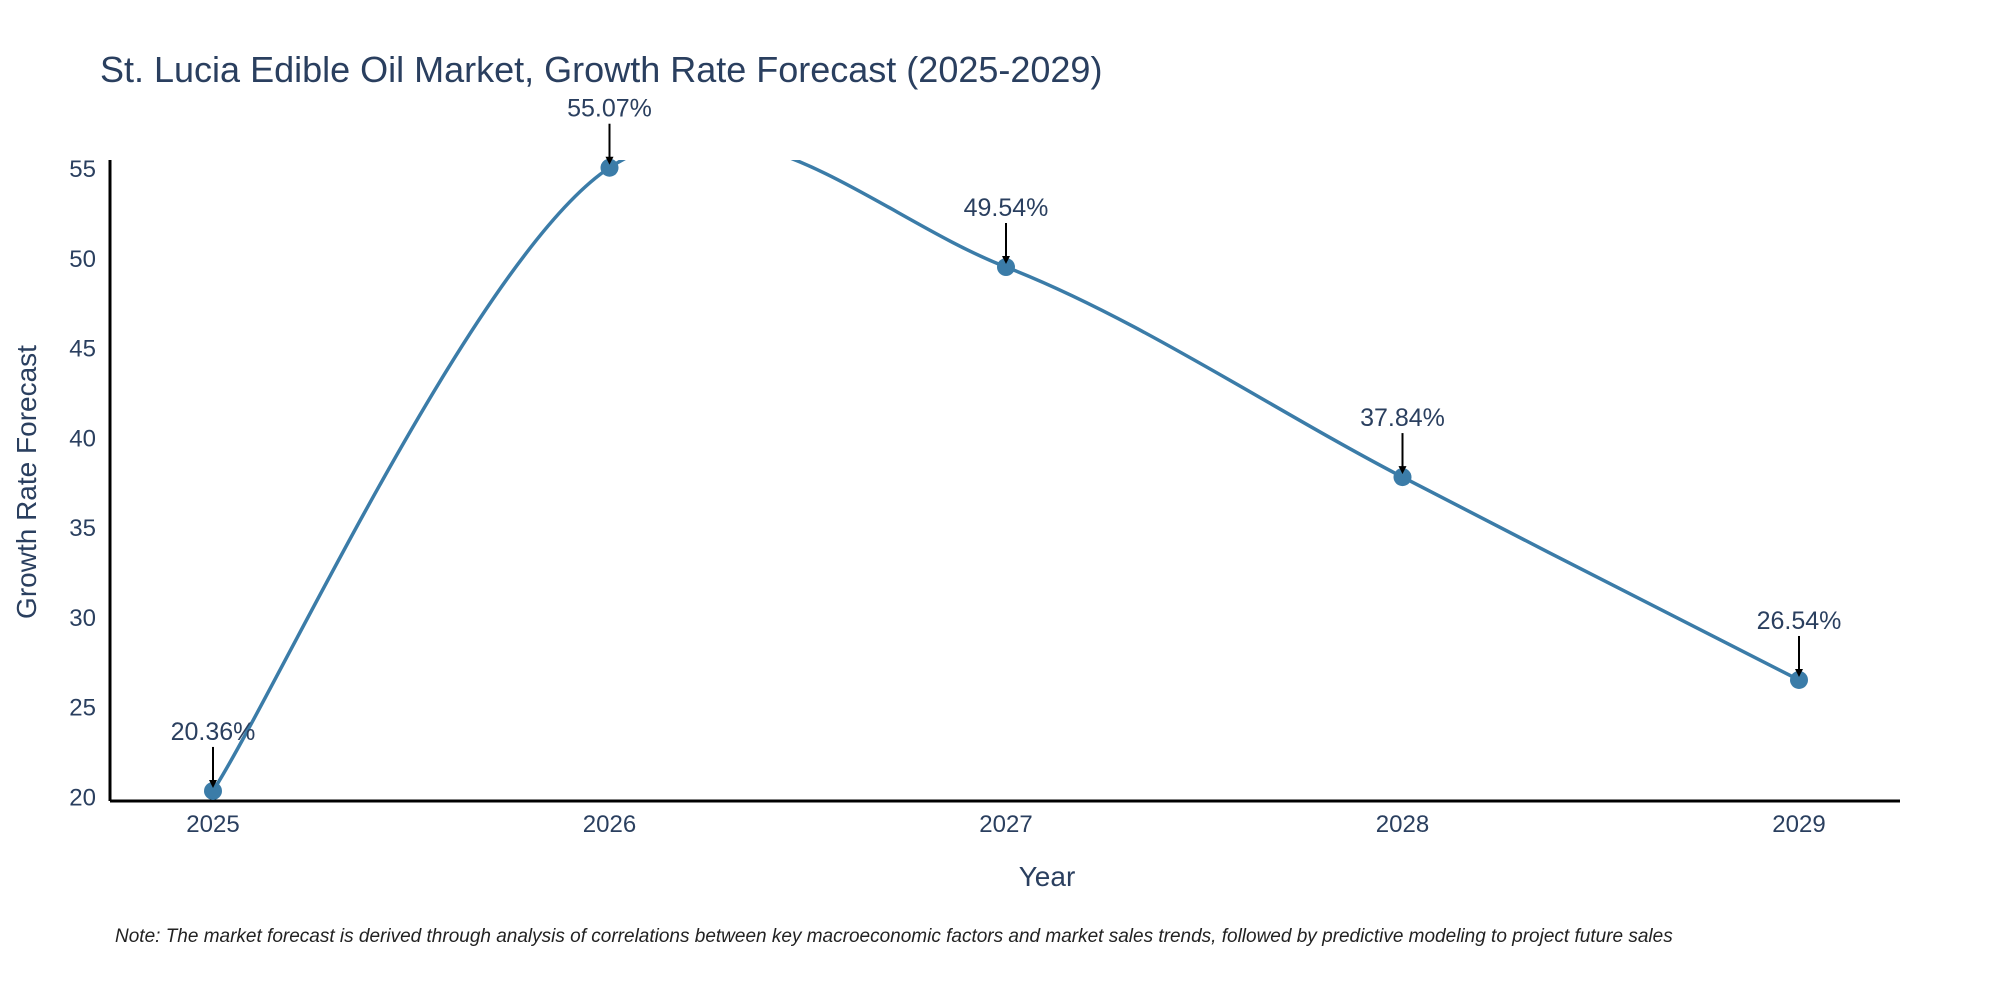  What do you see at coordinates (82, 528) in the screenshot?
I see `y-tick-label: 35` at bounding box center [82, 528].